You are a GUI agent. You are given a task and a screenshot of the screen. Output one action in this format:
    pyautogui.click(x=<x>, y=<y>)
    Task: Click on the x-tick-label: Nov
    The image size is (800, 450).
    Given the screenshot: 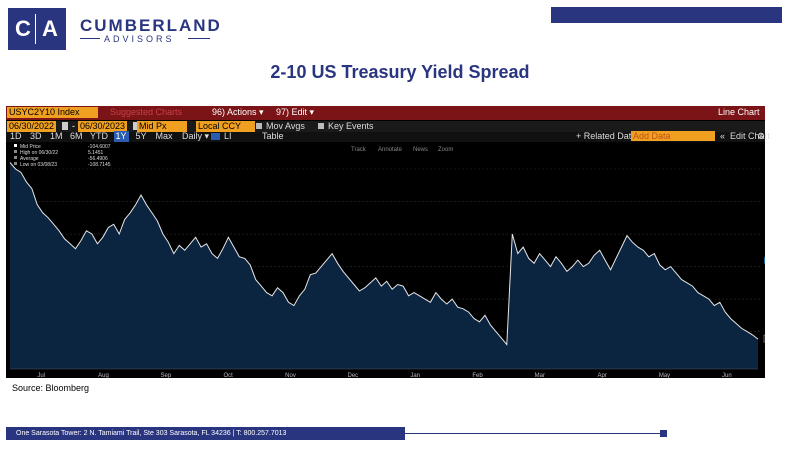 What is the action you would take?
    pyautogui.click(x=290, y=375)
    